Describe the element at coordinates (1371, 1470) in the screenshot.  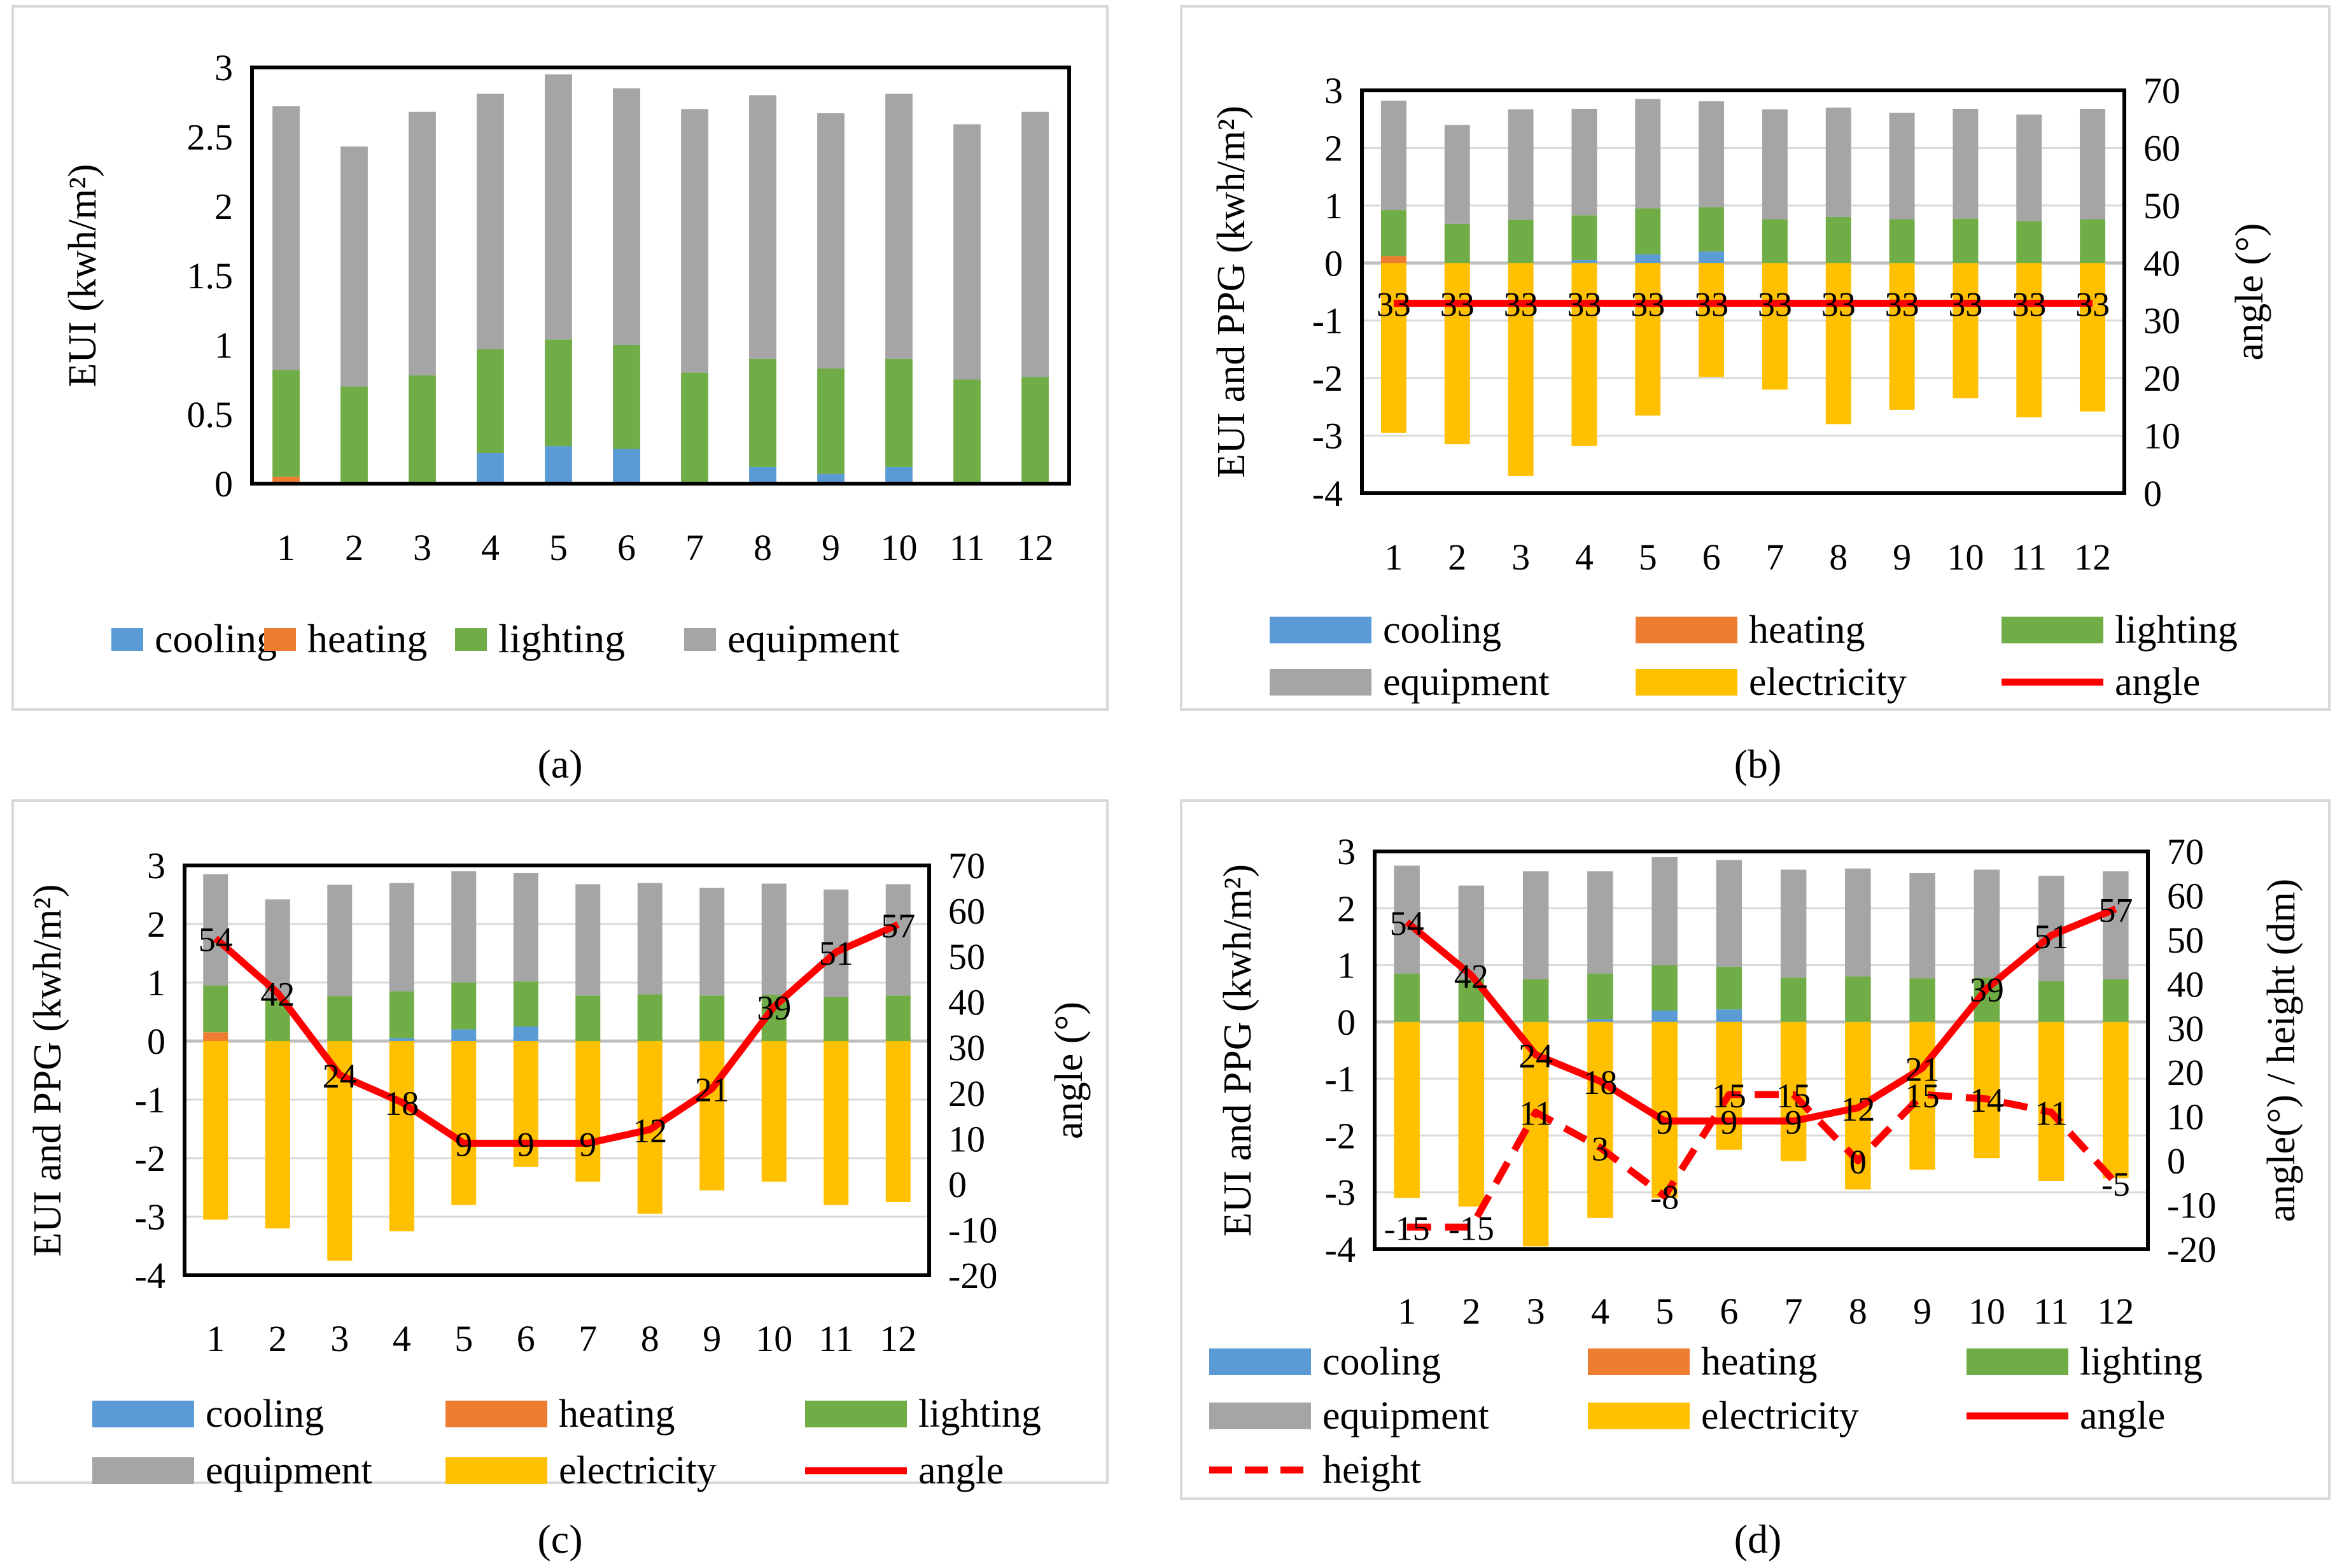
I see `legend-label-height: height` at that location.